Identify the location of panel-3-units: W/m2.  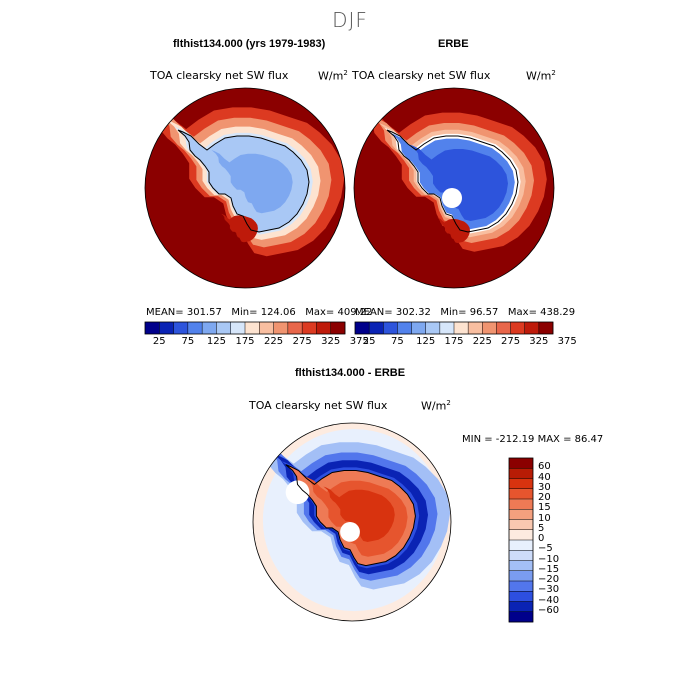
(436, 406).